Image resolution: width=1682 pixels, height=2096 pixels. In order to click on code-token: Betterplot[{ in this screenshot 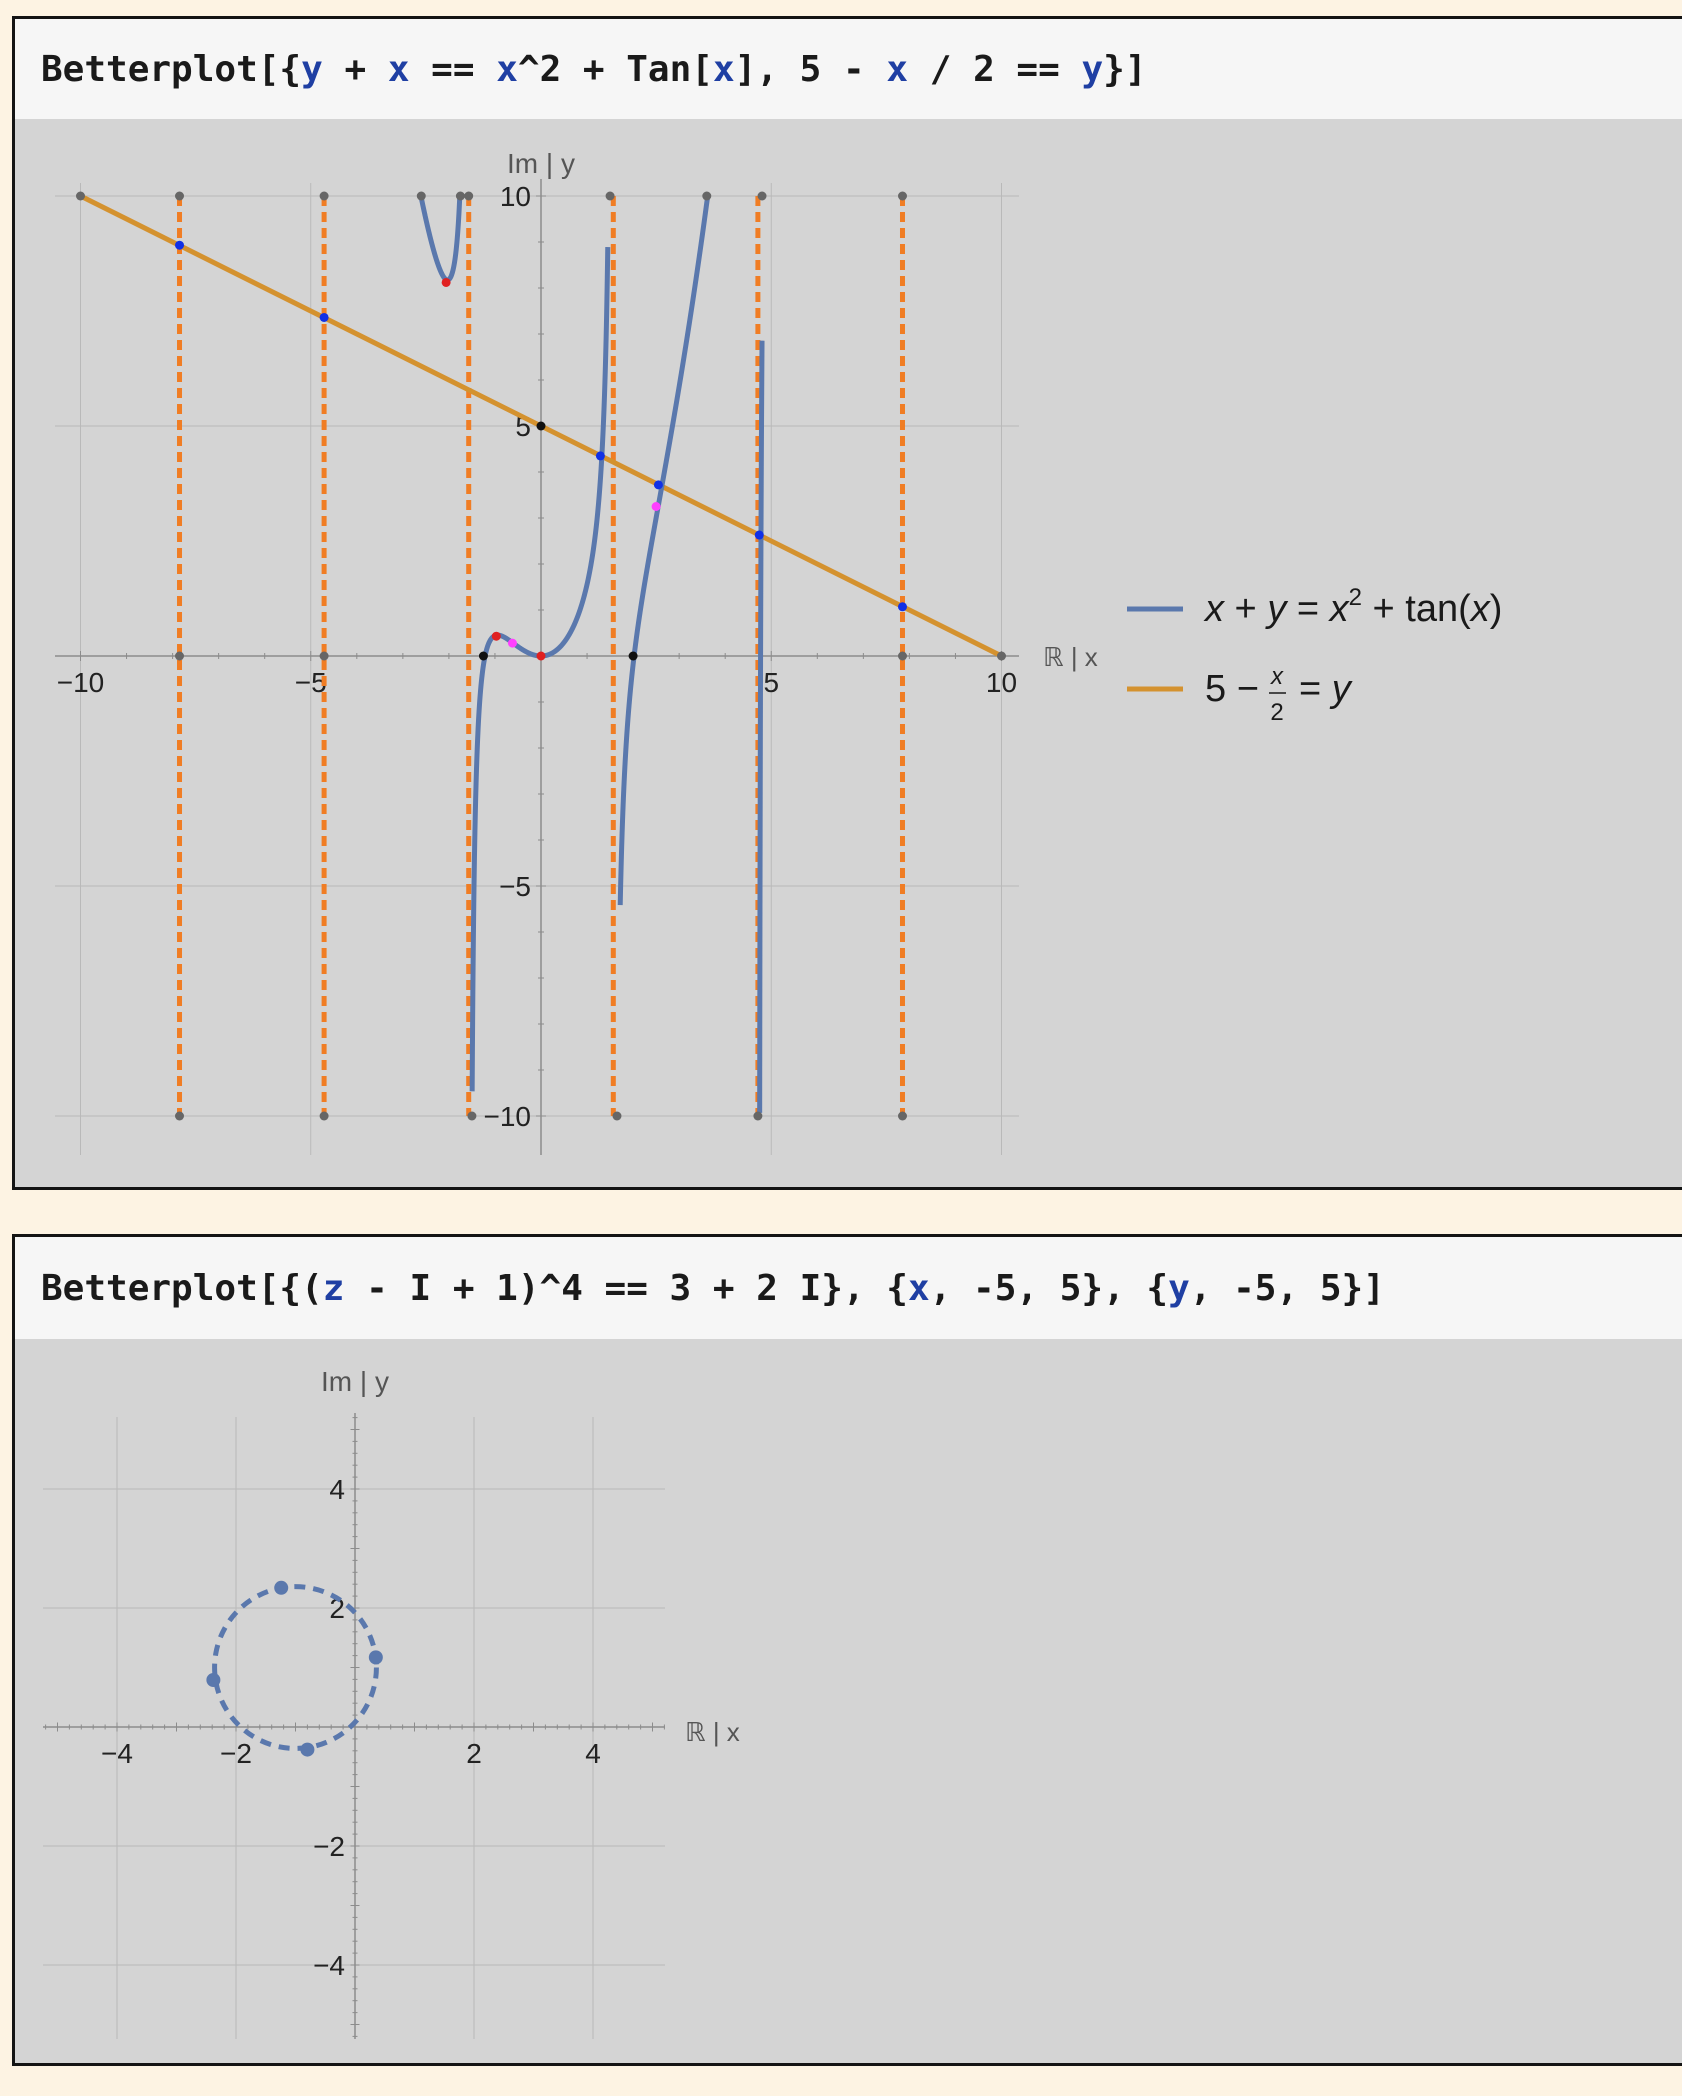, I will do `click(171, 69)`.